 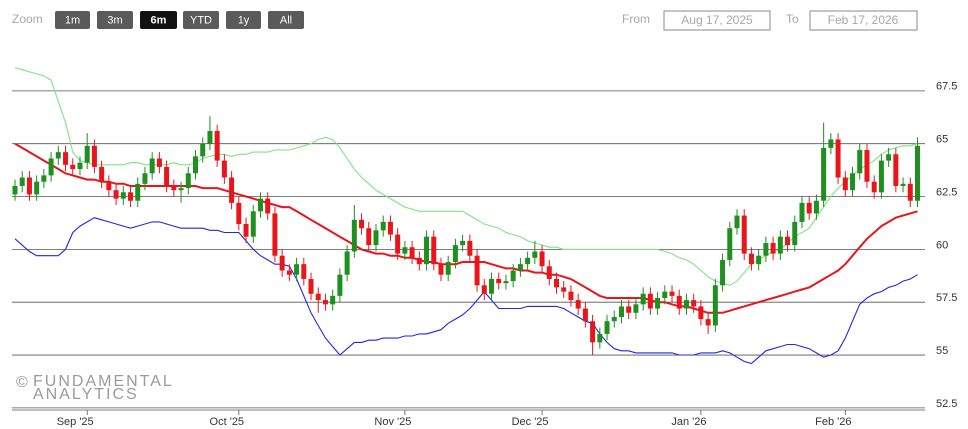 What do you see at coordinates (946, 192) in the screenshot?
I see `y-tick-label: 62.5` at bounding box center [946, 192].